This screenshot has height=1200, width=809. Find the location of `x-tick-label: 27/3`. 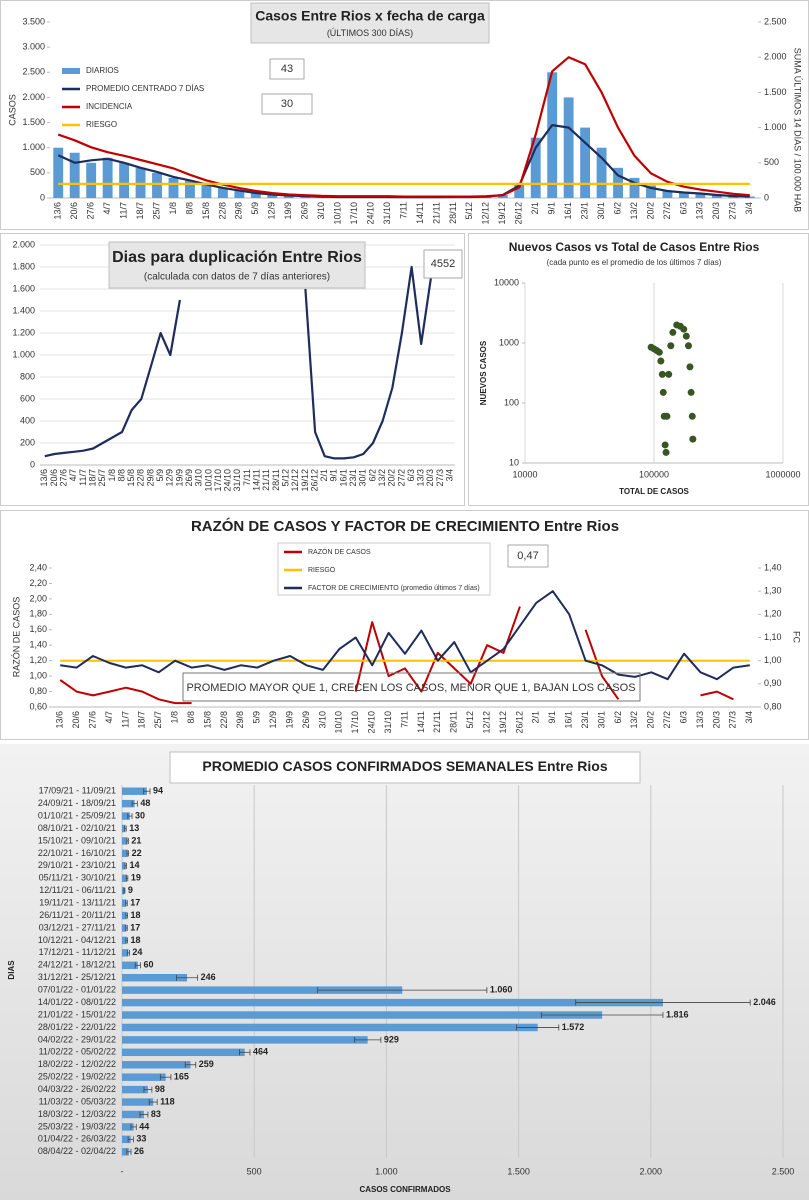

x-tick-label: 27/3 is located at coordinates (733, 211).